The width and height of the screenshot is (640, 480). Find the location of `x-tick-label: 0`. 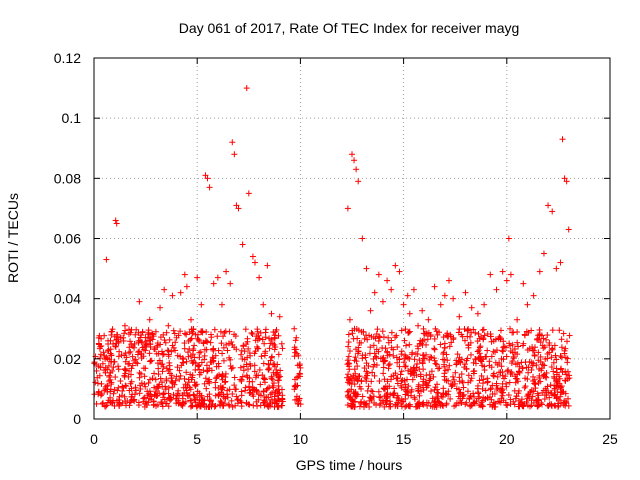

x-tick-label: 0 is located at coordinates (94, 439).